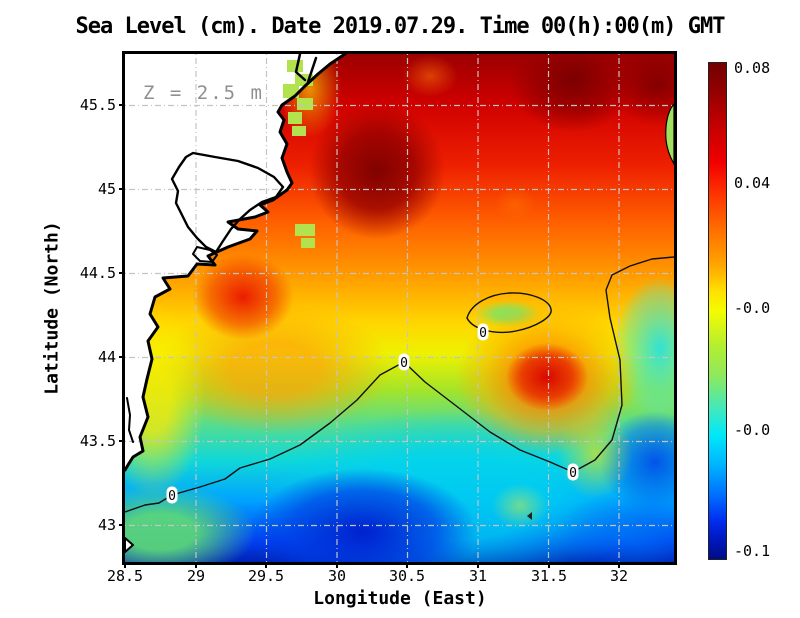 The image size is (800, 618). What do you see at coordinates (97, 273) in the screenshot?
I see `y-tick-label: 44.5` at bounding box center [97, 273].